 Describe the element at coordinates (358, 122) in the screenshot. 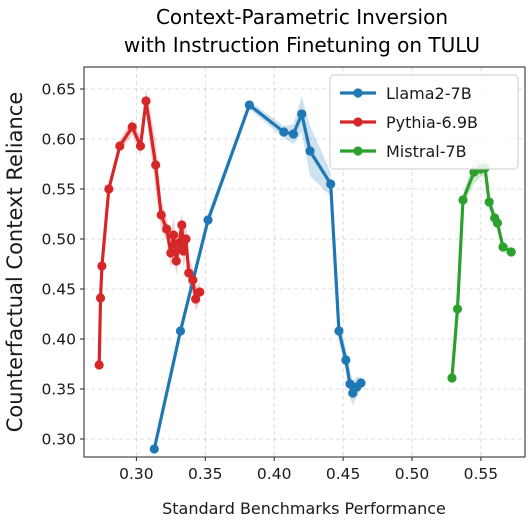

I see `legend-marker-pythia-6-9b` at that location.